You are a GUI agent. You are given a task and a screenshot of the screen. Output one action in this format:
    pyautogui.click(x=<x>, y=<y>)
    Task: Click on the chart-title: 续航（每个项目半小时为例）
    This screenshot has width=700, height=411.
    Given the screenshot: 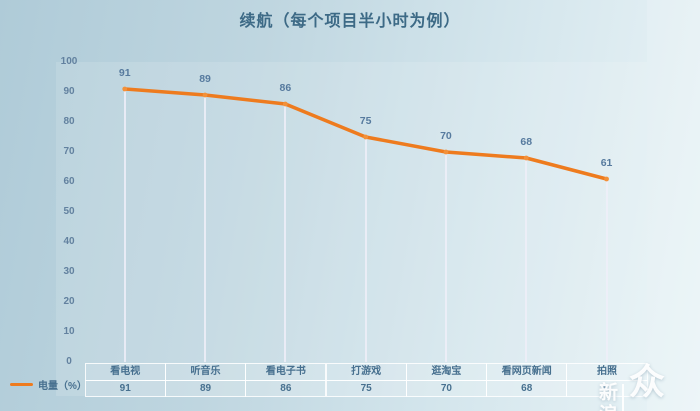 What is the action you would take?
    pyautogui.click(x=350, y=21)
    